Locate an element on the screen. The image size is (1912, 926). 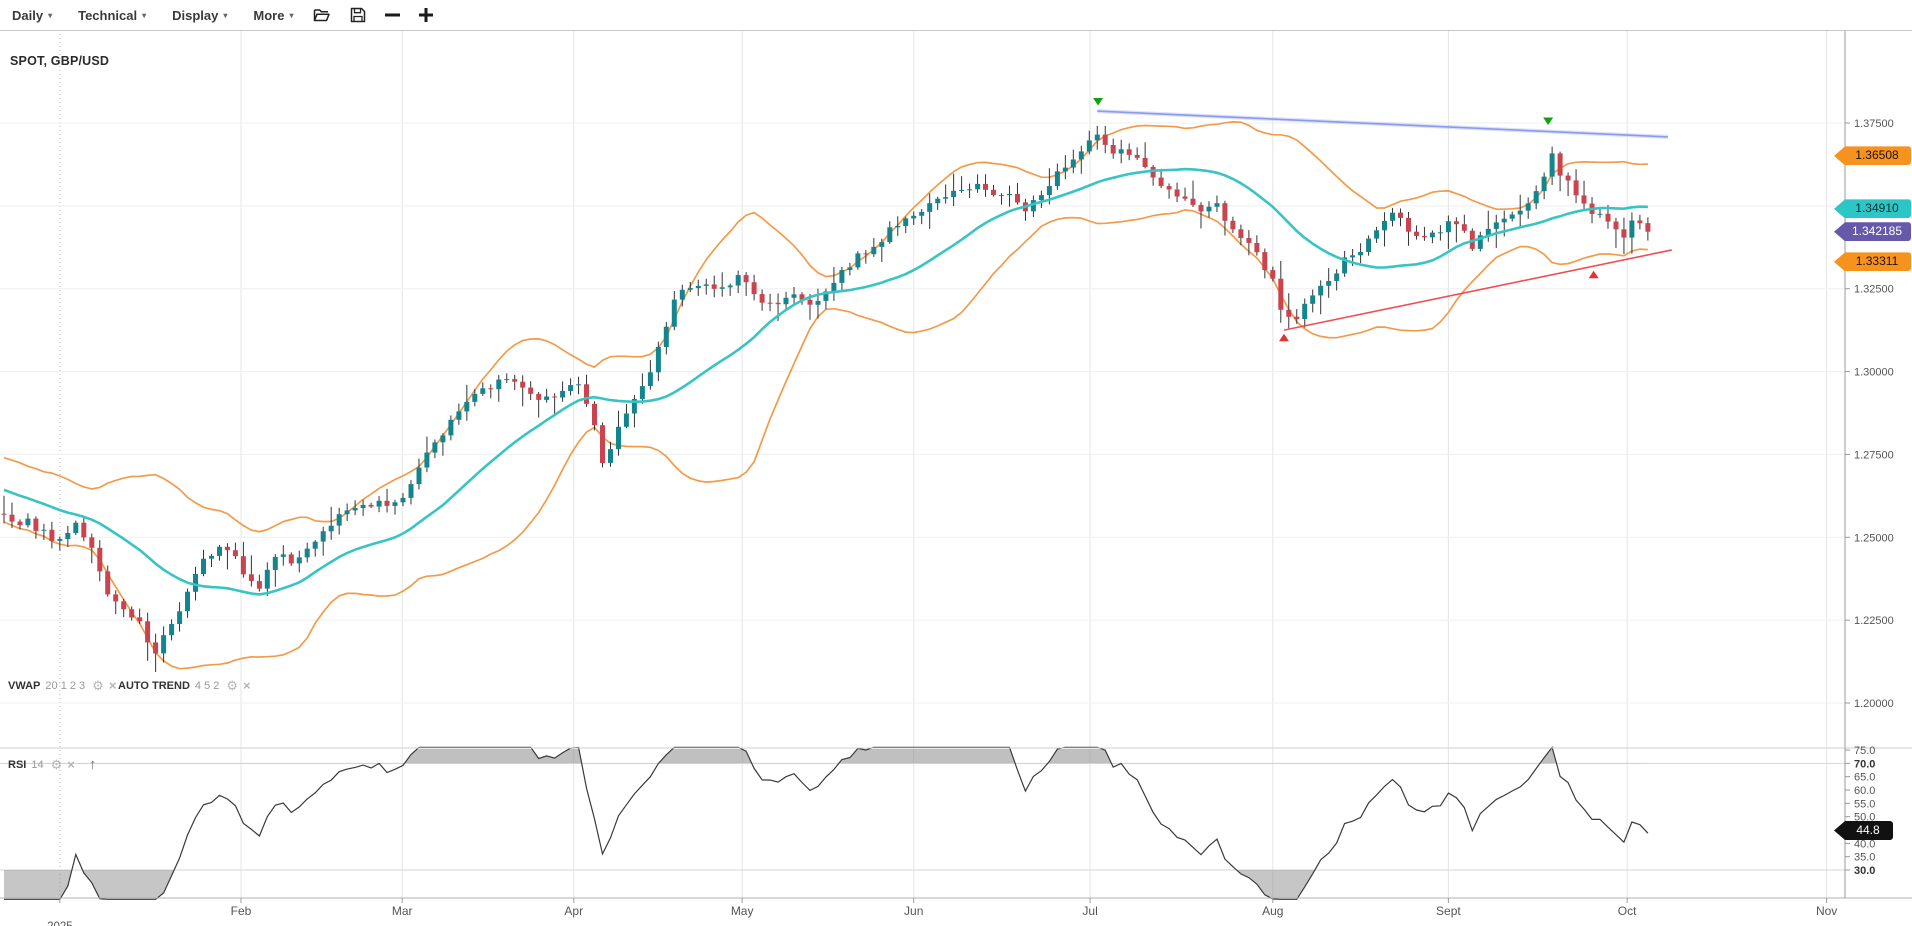
rsi-params: 14 is located at coordinates (37, 764).